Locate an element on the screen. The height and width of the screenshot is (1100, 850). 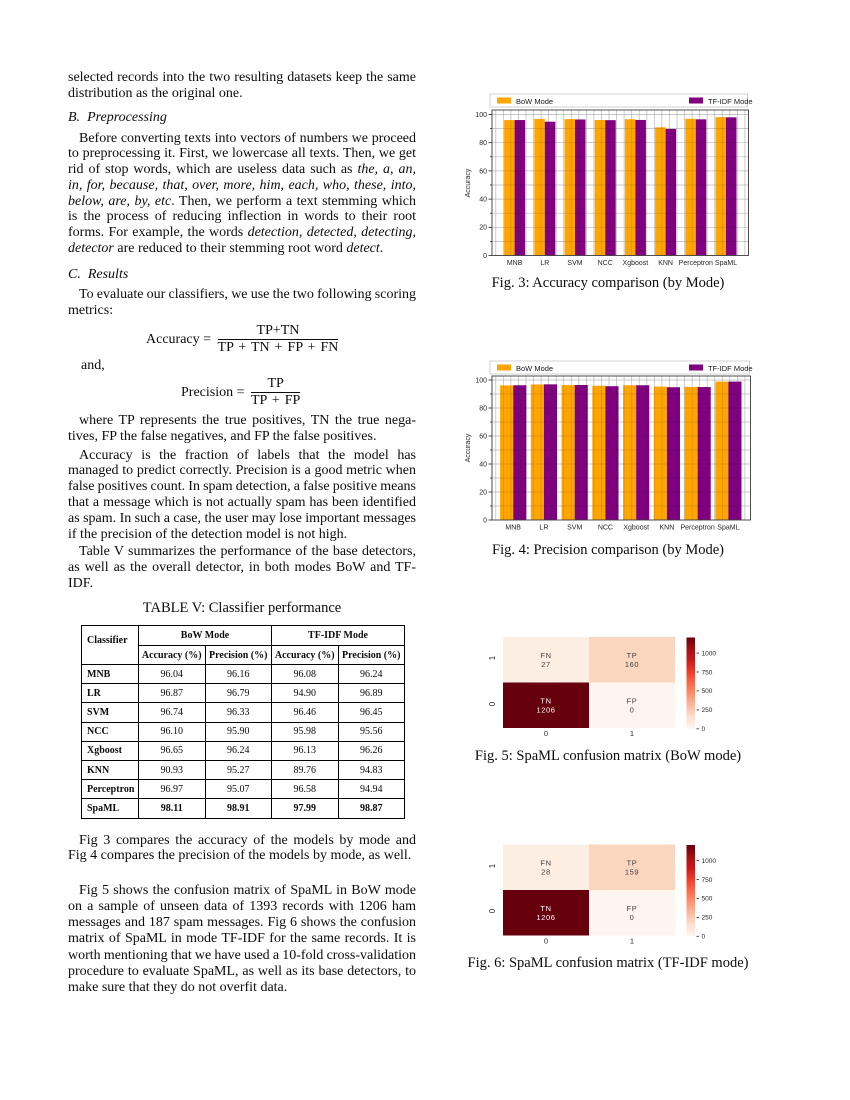
svg-text: 160 is located at coordinates (632, 664).